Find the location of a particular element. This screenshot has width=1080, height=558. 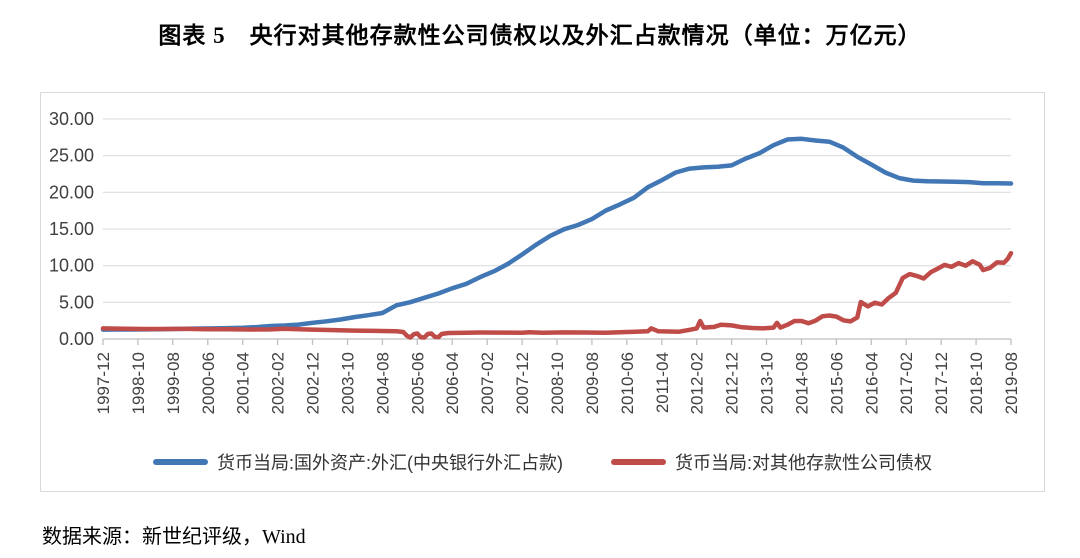

svg-text: 30.00 is located at coordinates (71, 119).